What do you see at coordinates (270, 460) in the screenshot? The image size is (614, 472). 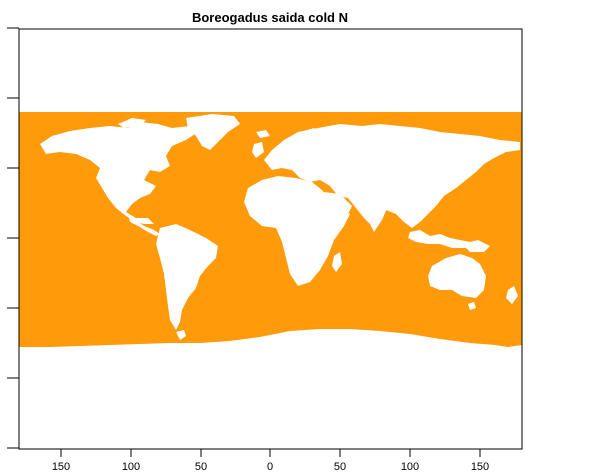 I see `x-axis: 150 100 50 0 50 100 150` at bounding box center [270, 460].